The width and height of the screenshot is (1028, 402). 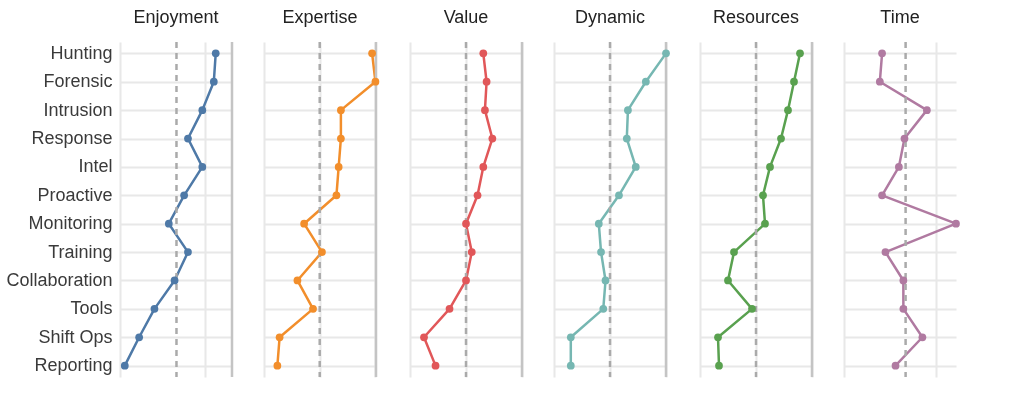 I want to click on y-tick-label: Forensic, so click(x=78, y=81).